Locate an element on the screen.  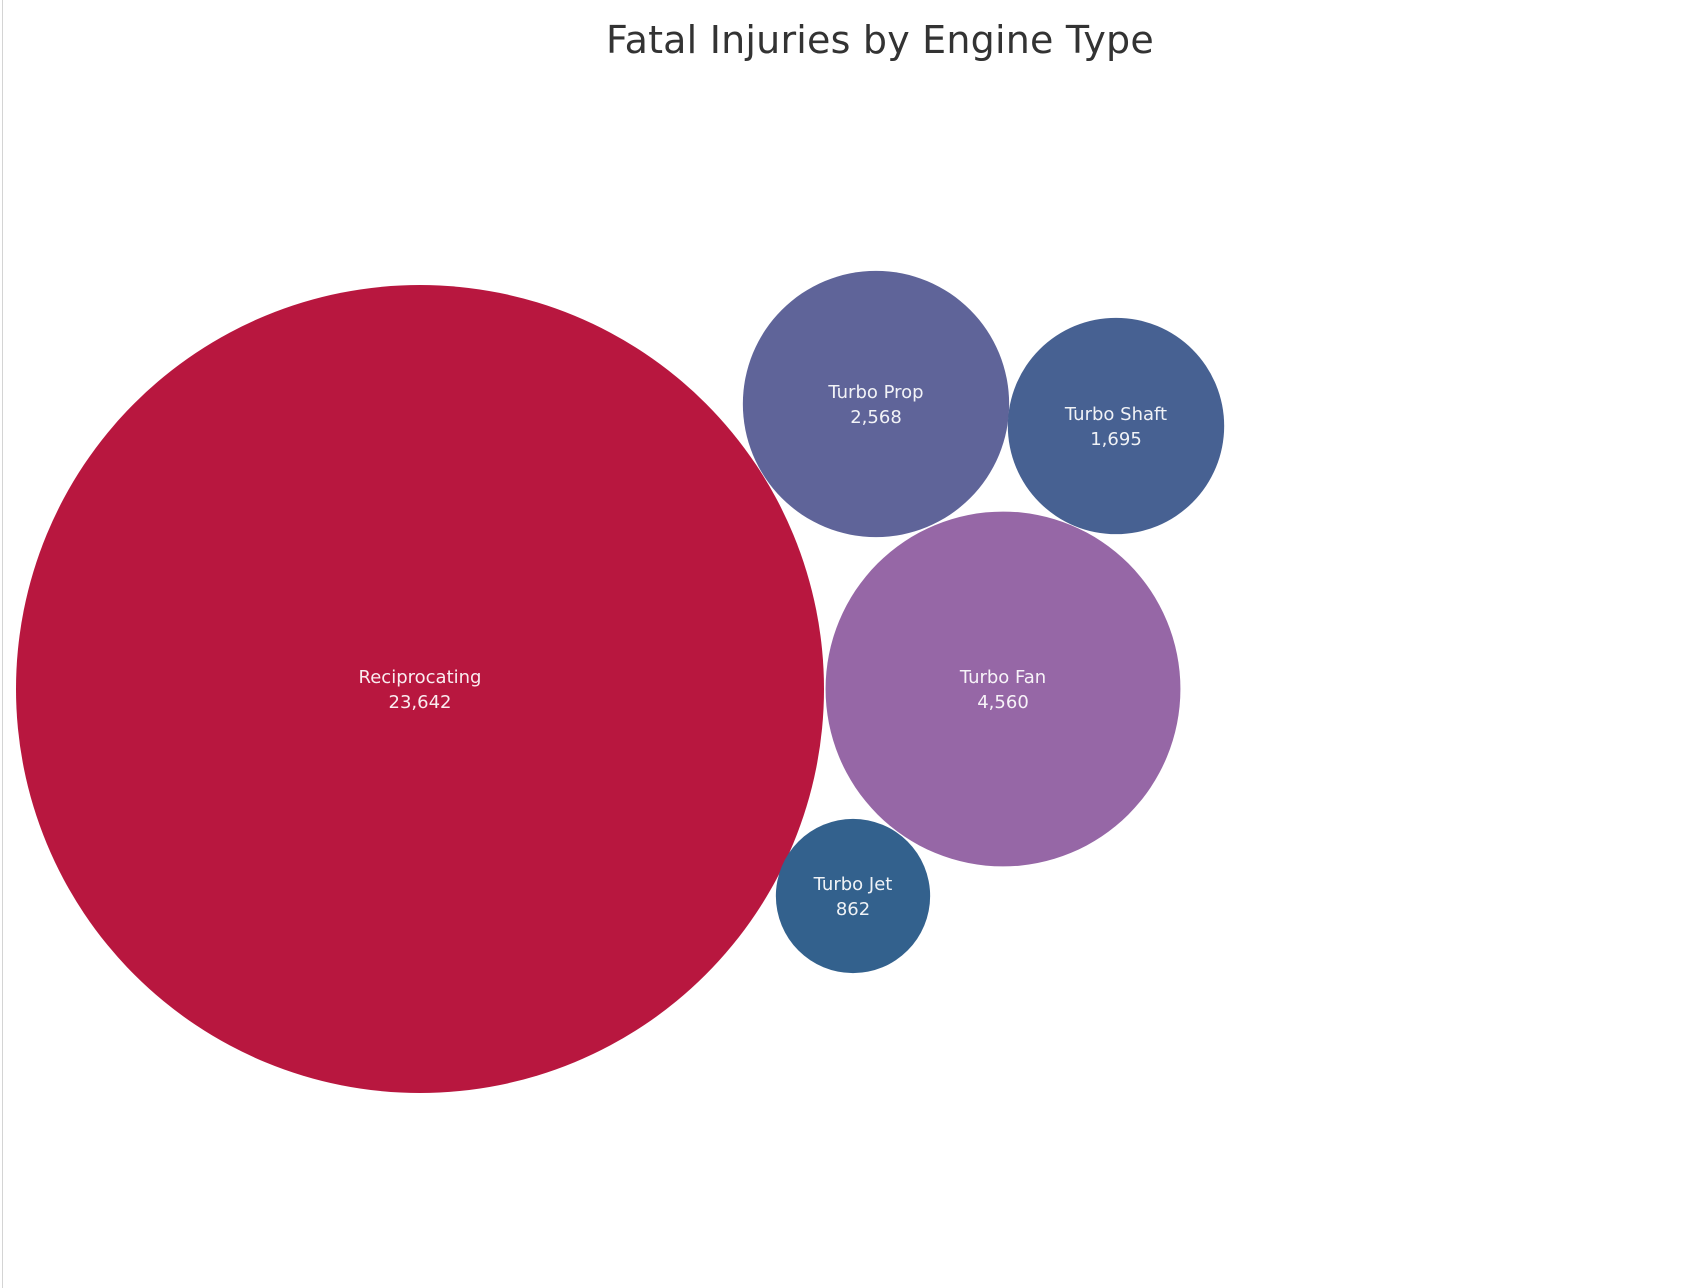
bubble-label-turbo-jet: Turbo Jet is located at coordinates (853, 884).